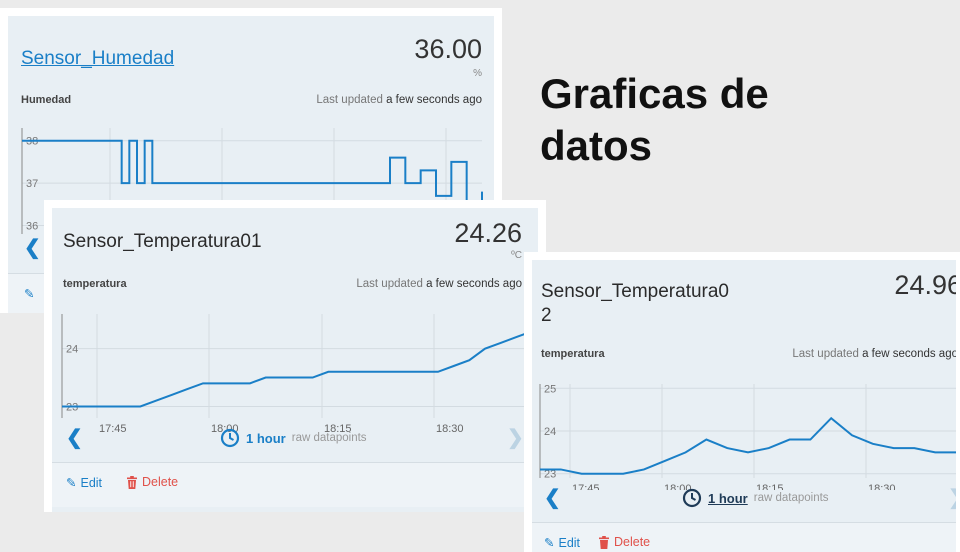 This screenshot has width=960, height=552. I want to click on slide-heading-line1: Graficas de, so click(654, 93).